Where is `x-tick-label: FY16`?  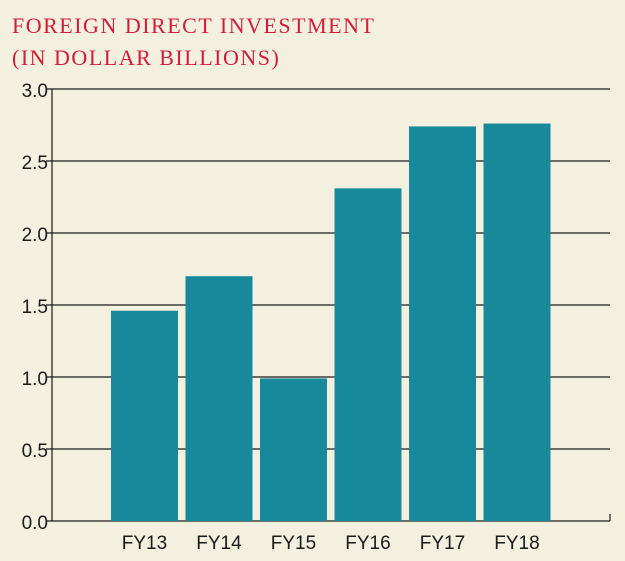
x-tick-label: FY16 is located at coordinates (367, 543).